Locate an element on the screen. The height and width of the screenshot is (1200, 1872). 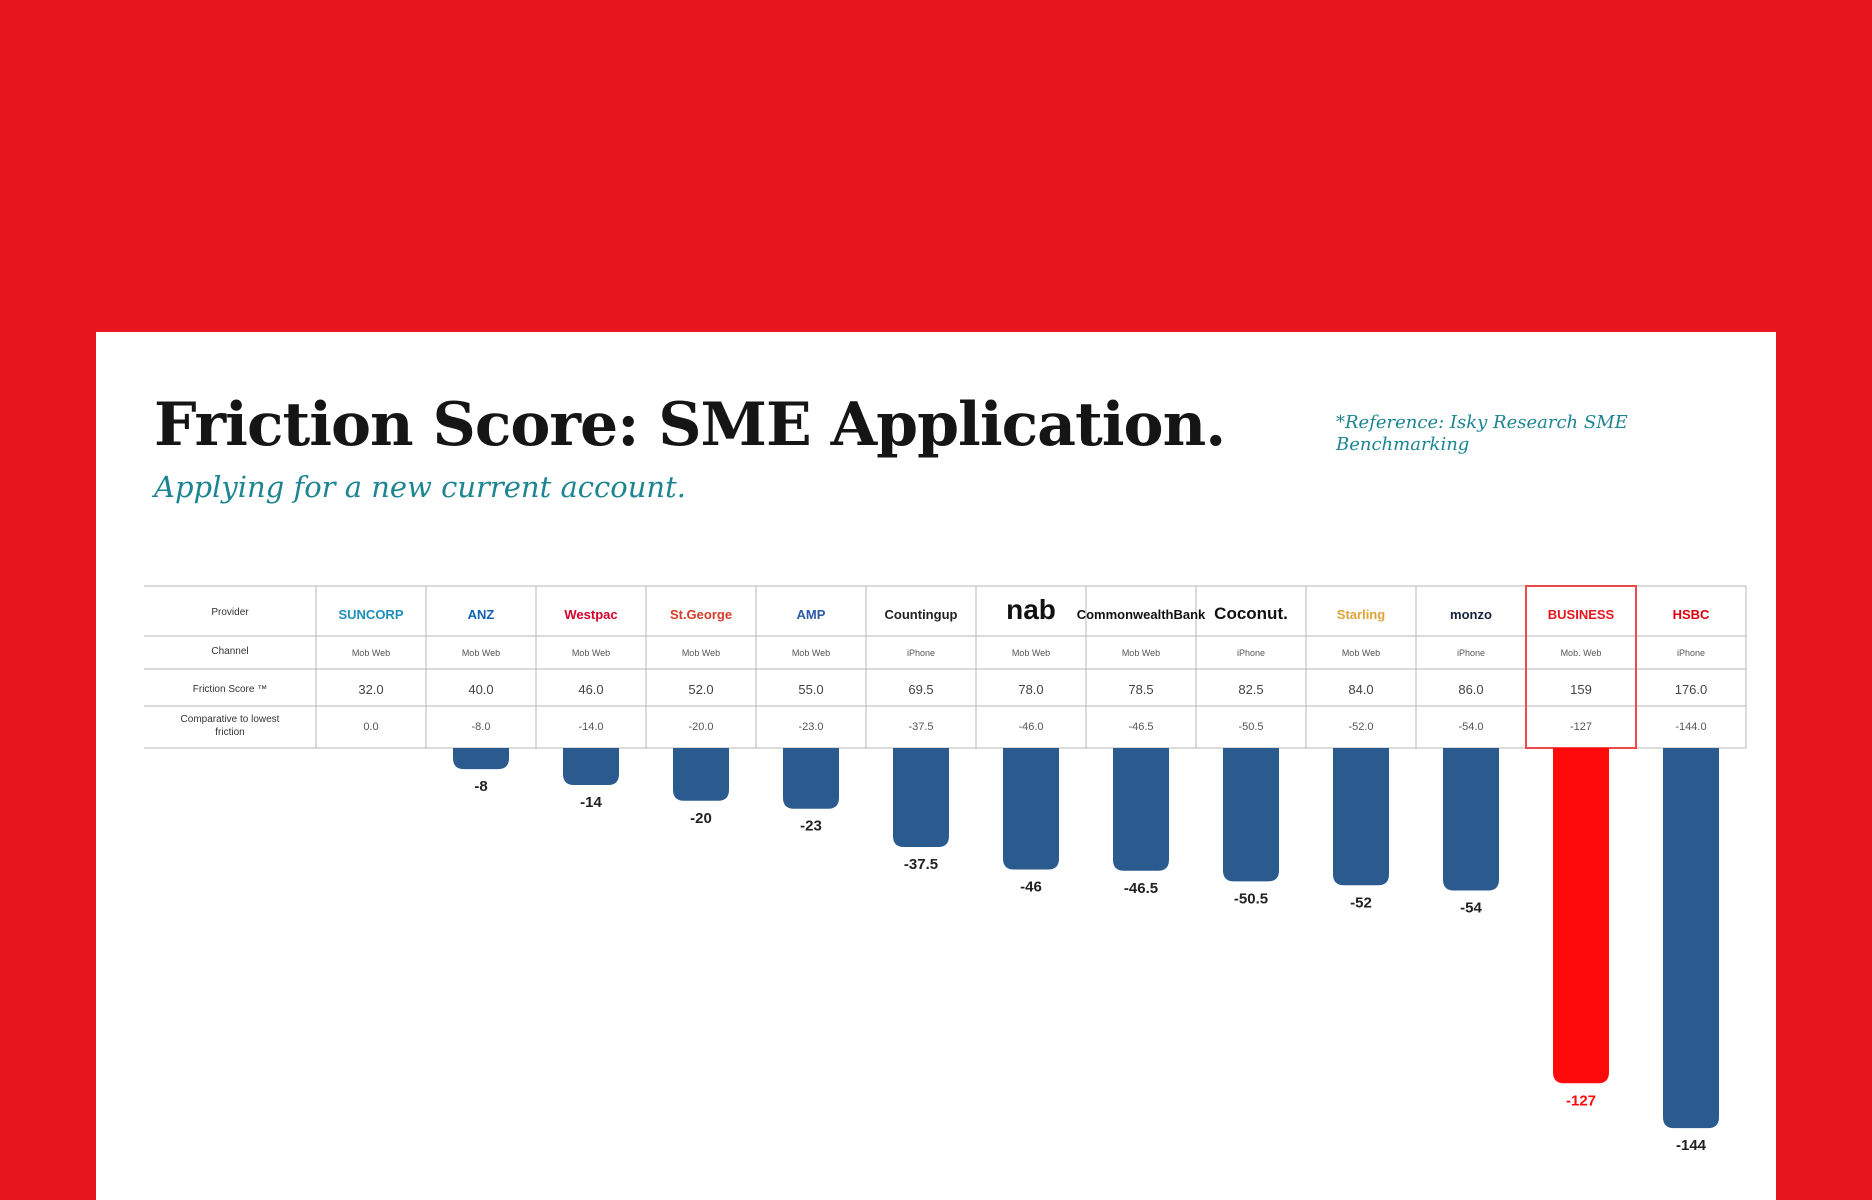
comparative-cell: -20.0 is located at coordinates (700, 727).